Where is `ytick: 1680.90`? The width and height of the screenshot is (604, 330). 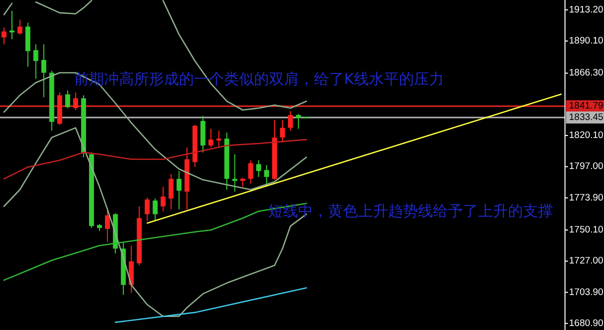
ytick: 1680.90 is located at coordinates (586, 323).